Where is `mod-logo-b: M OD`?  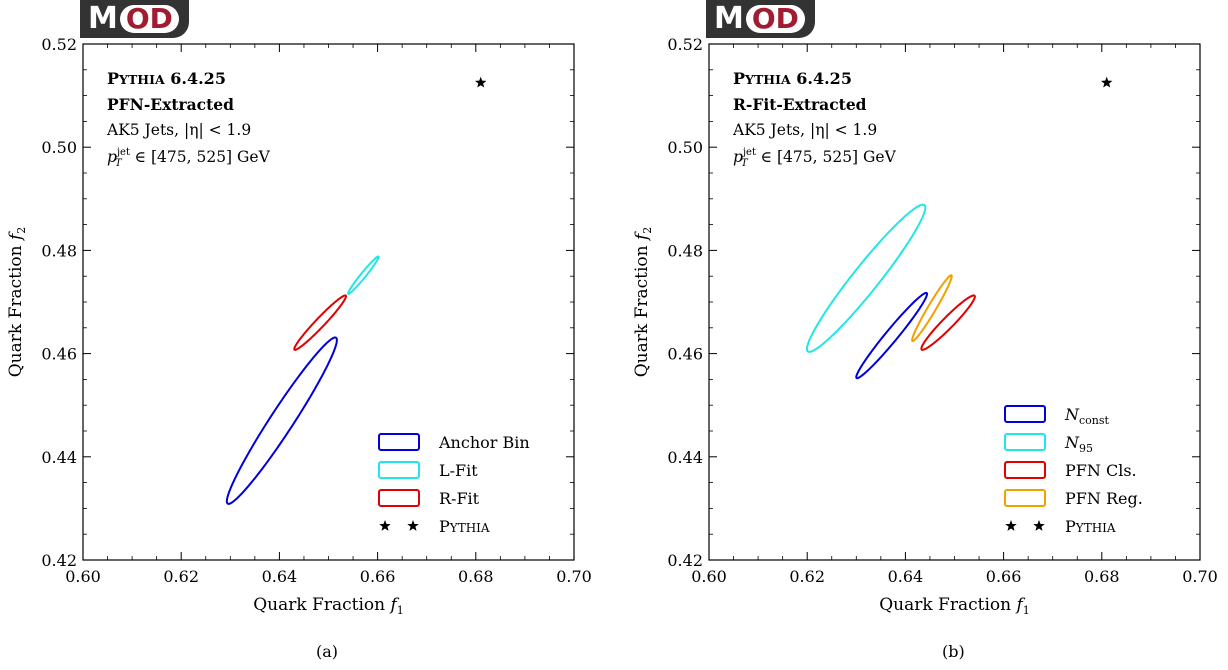 mod-logo-b: M OD is located at coordinates (760, 19).